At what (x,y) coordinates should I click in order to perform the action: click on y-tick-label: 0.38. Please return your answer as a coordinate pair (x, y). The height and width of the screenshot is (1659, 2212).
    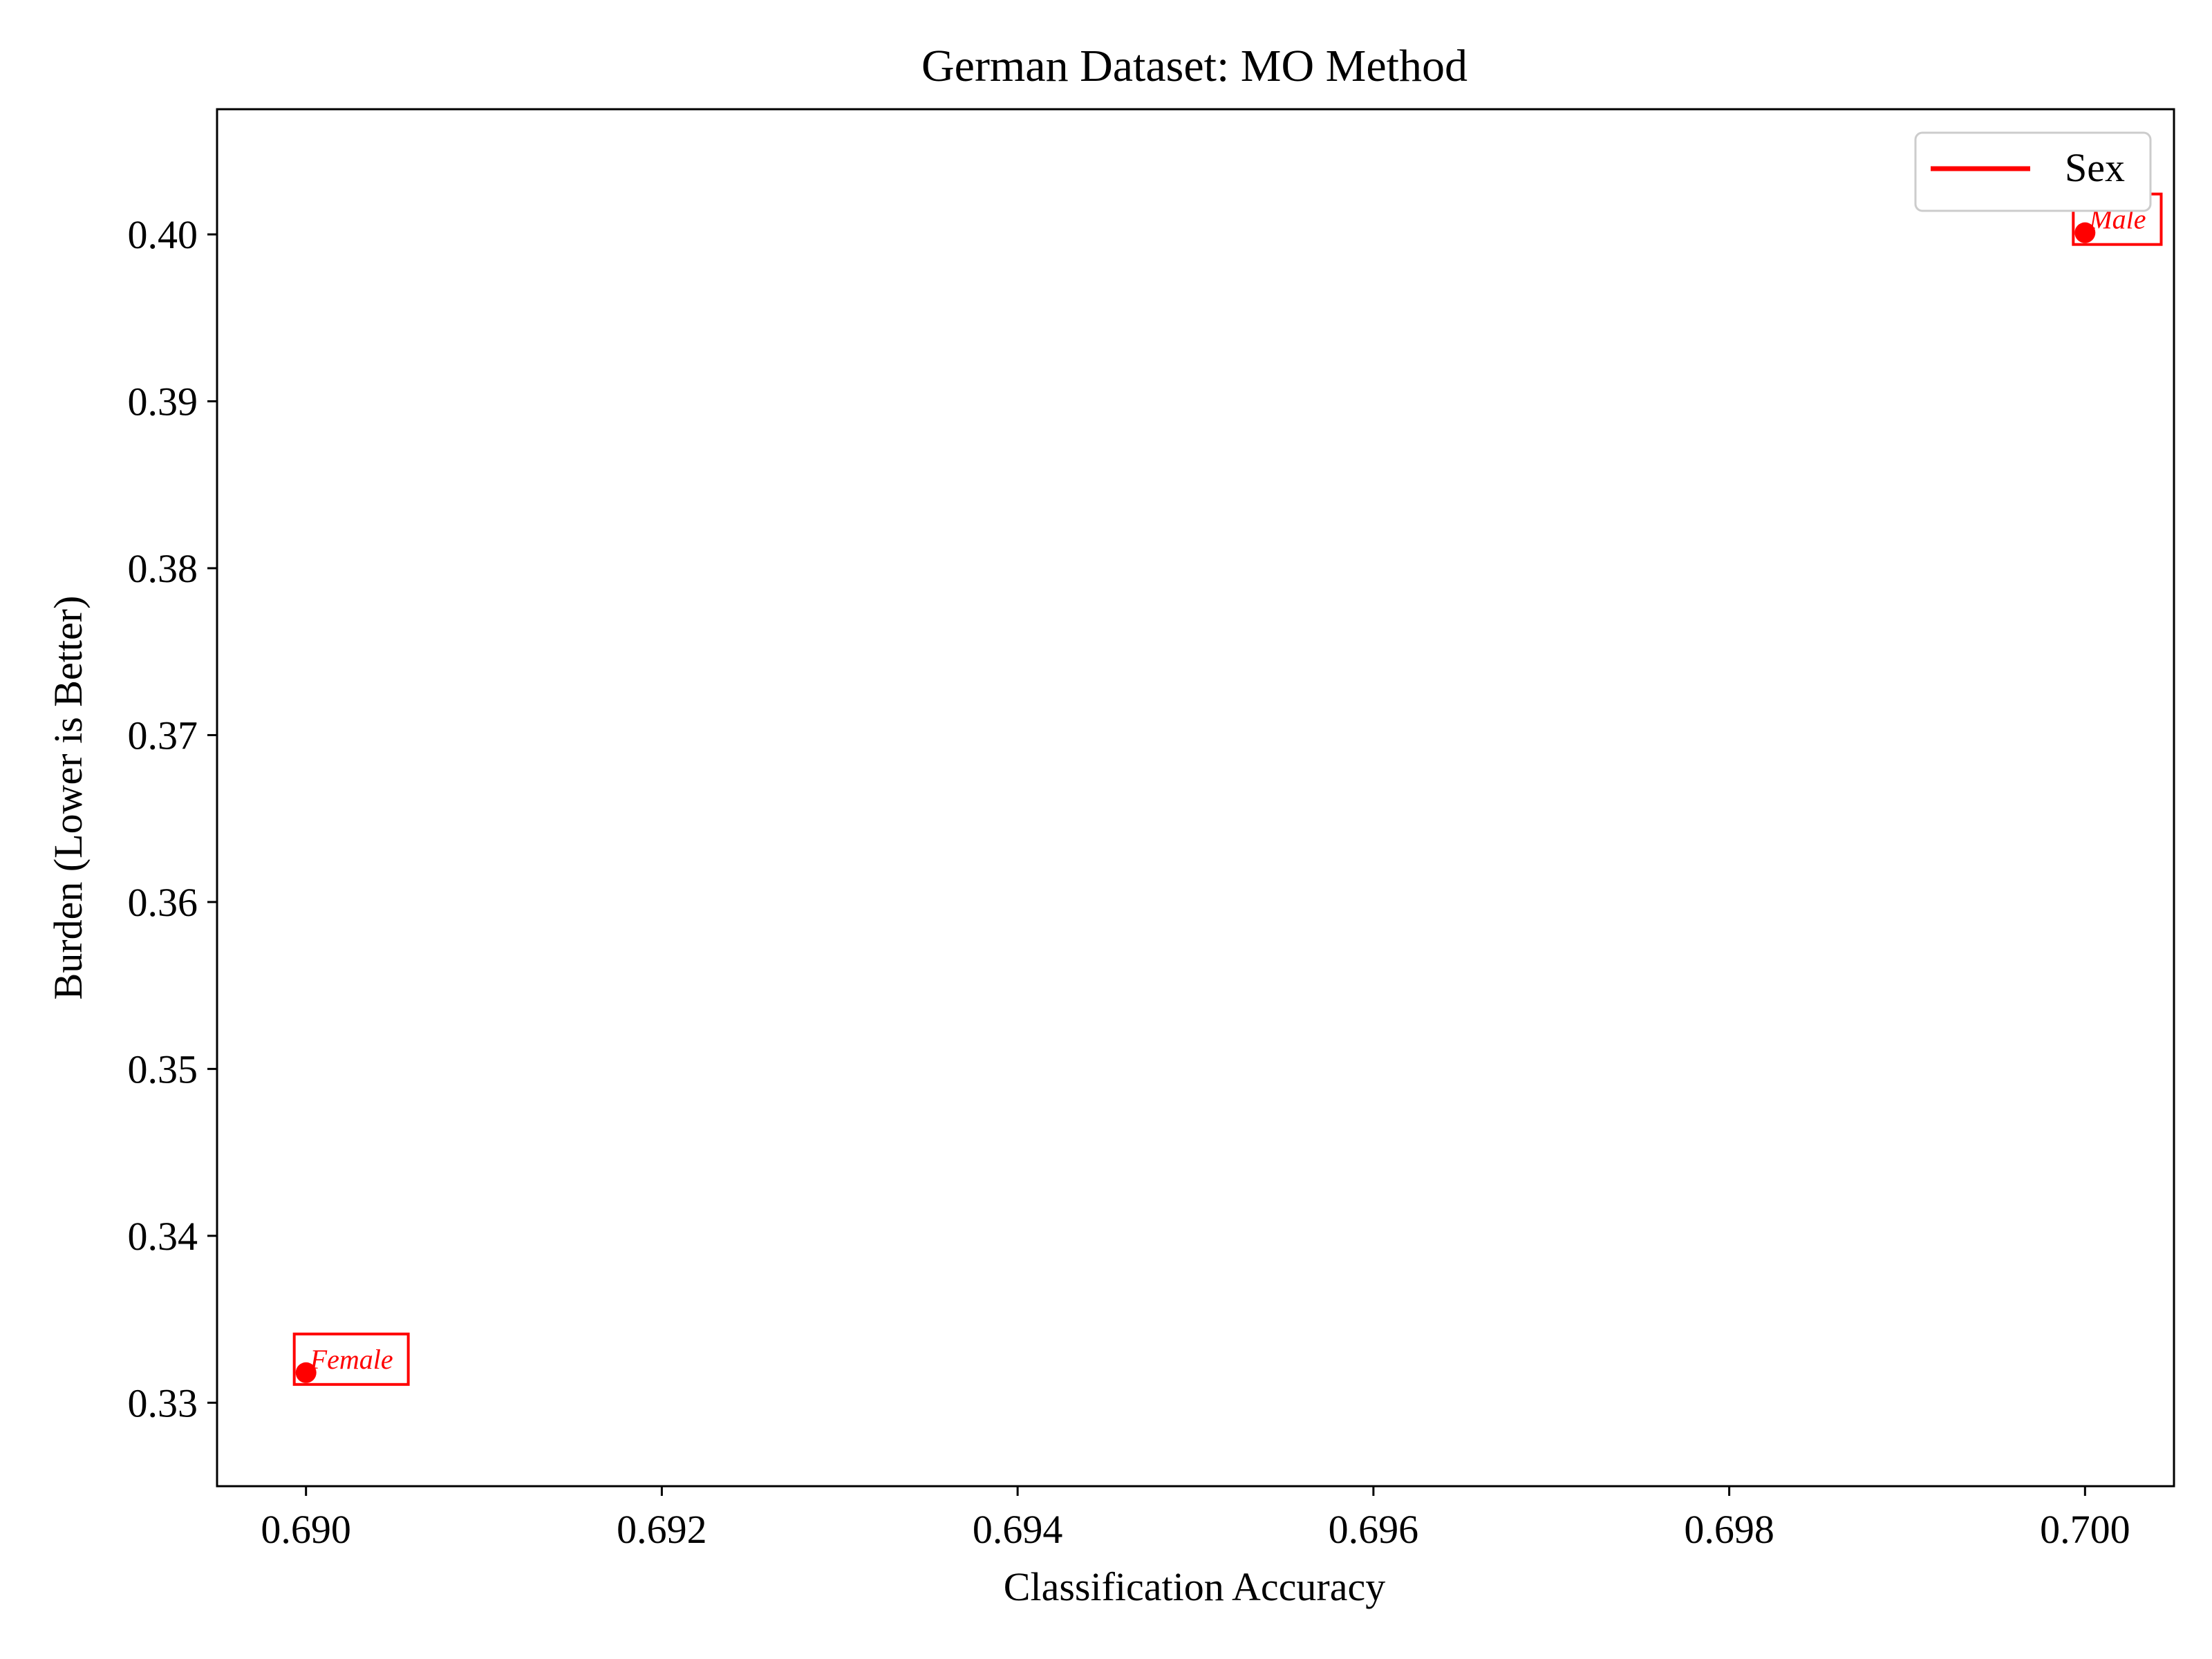
    Looking at the image, I should click on (163, 568).